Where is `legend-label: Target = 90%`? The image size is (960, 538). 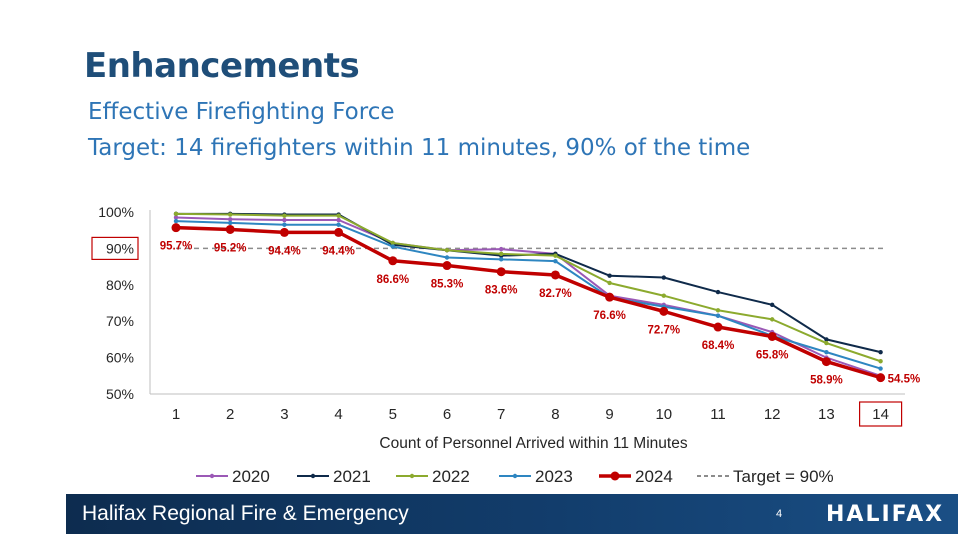 legend-label: Target = 90% is located at coordinates (783, 476).